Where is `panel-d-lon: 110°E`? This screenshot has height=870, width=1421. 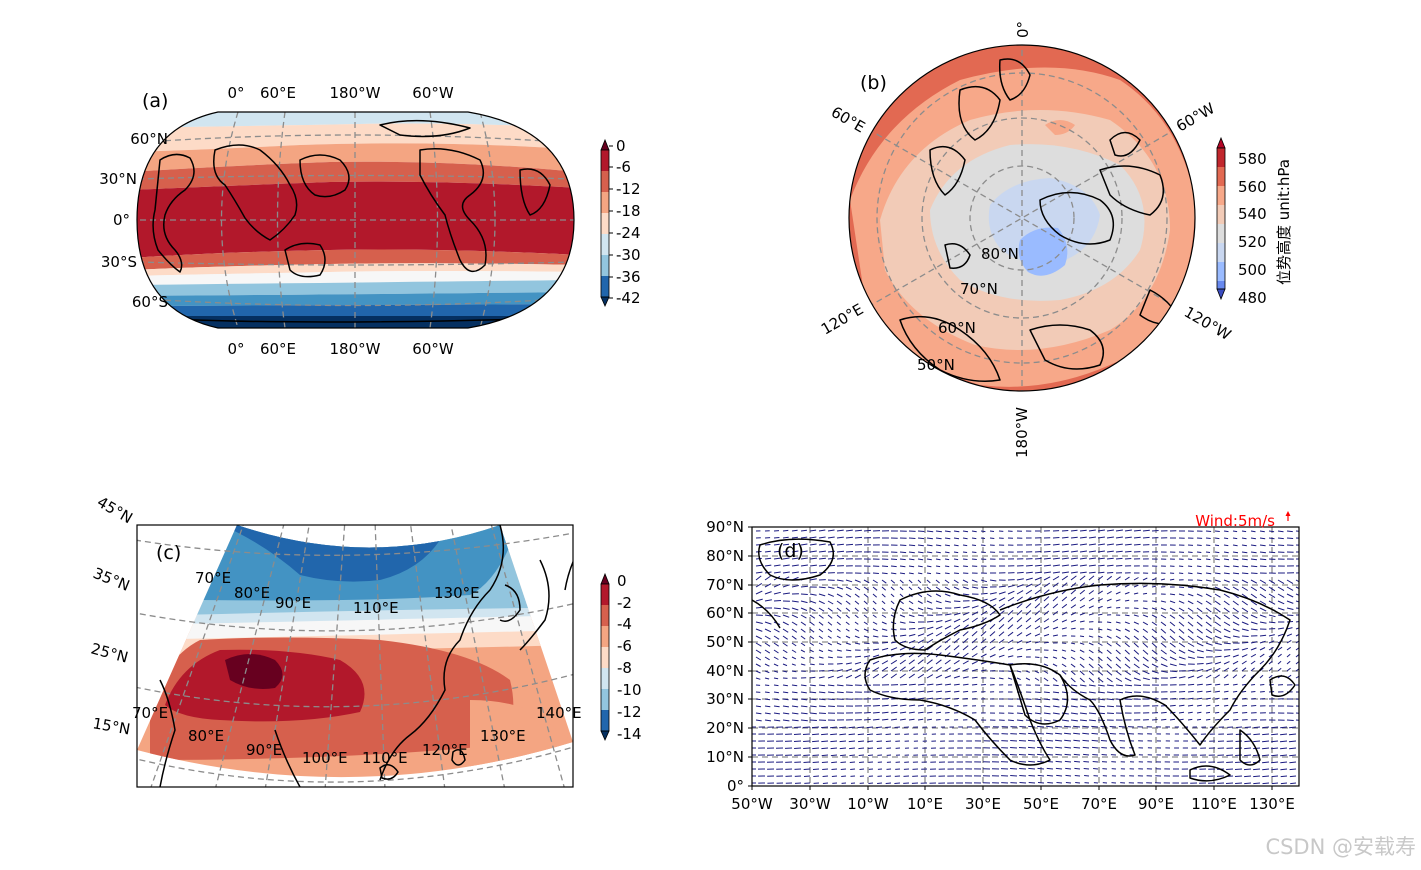
panel-d-lon: 110°E is located at coordinates (1214, 804).